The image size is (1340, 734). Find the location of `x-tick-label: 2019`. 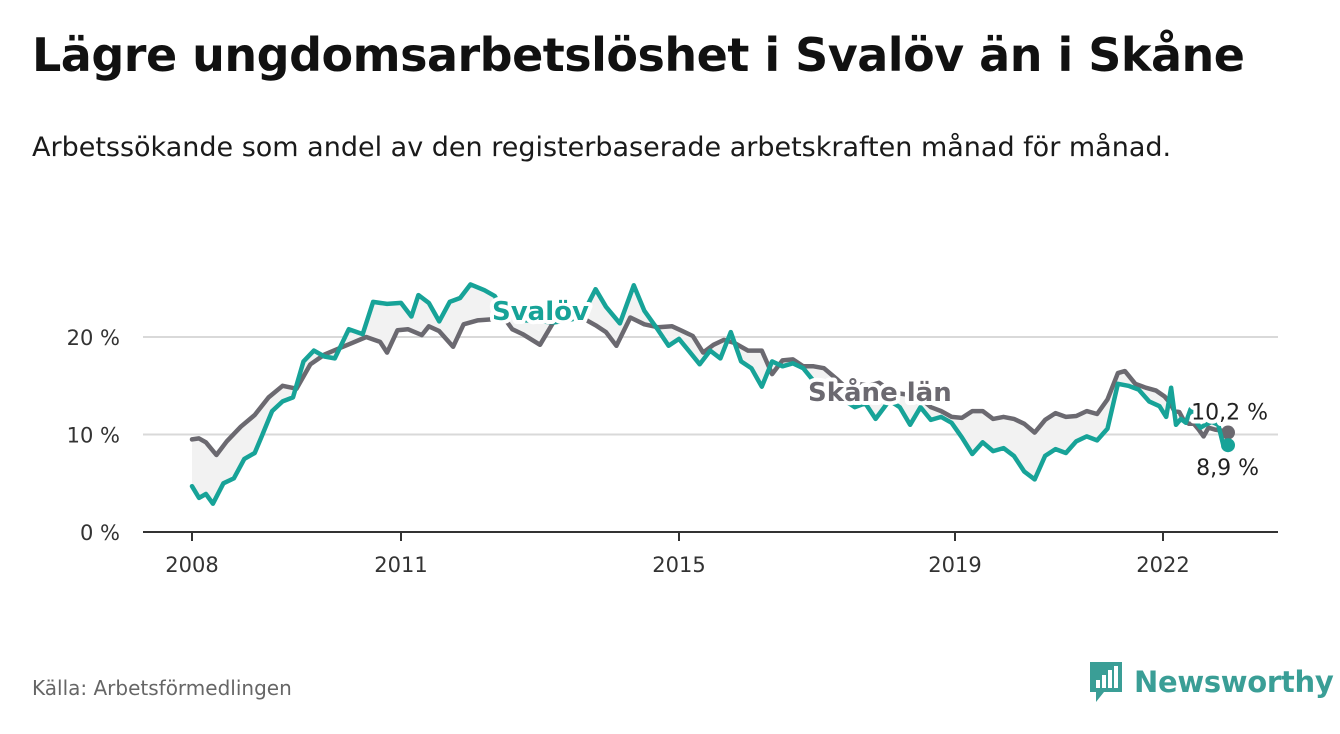

x-tick-label: 2019 is located at coordinates (954, 565).